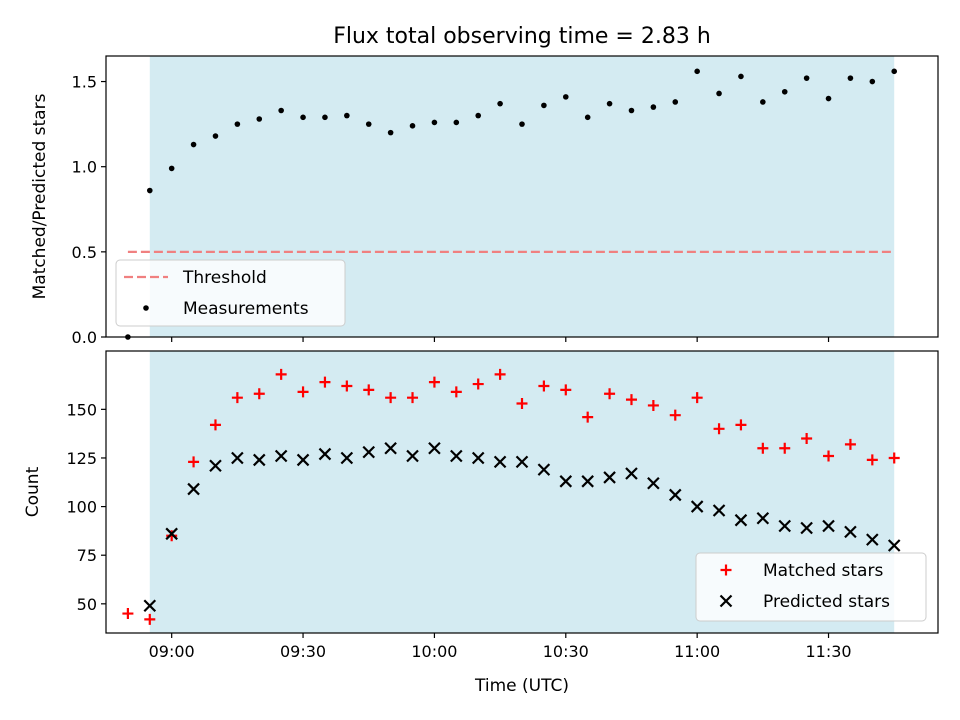  I want to click on x-tick-label: 10:30, so click(566, 651).